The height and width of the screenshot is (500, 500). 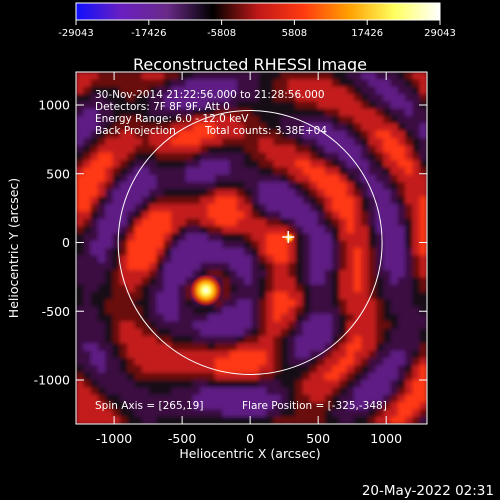 I want to click on total-counts-label: Total counts: 3.38E+04, so click(x=265, y=131).